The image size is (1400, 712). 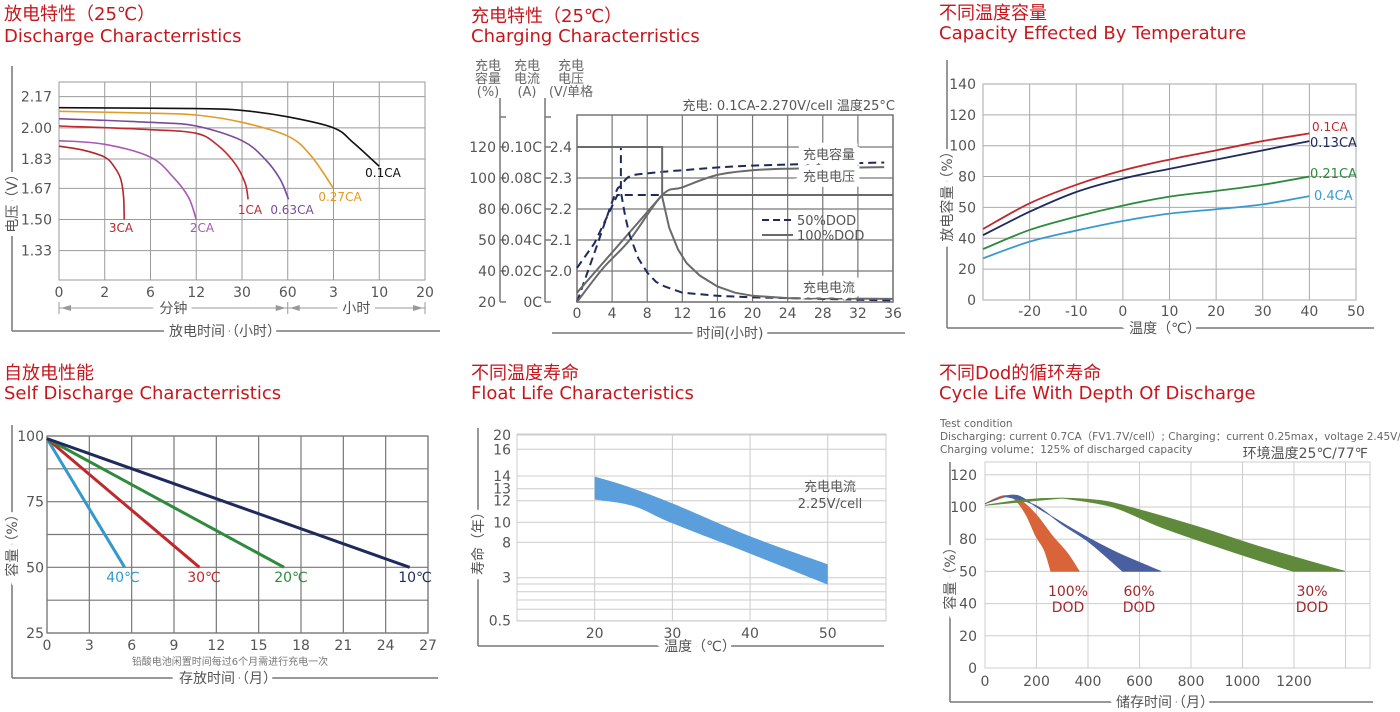 I want to click on x-tick-label: 18, so click(x=301, y=646).